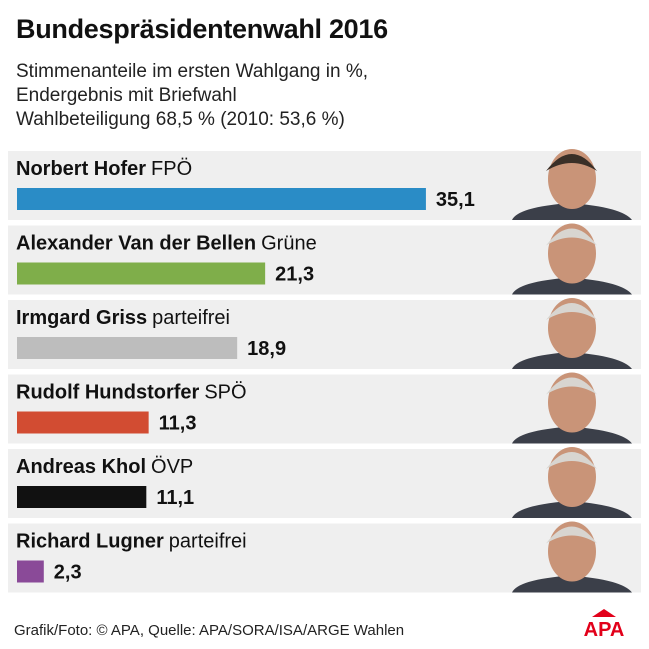 Image resolution: width=649 pixels, height=649 pixels. I want to click on value-label: 2,3, so click(68, 573).